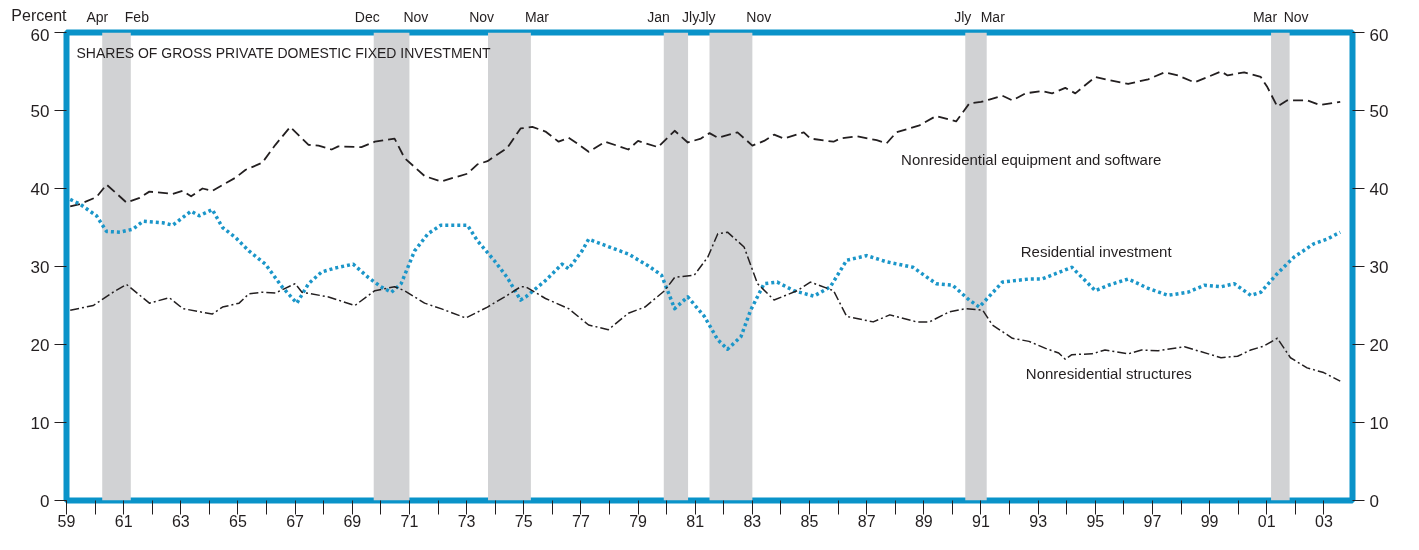 This screenshot has width=1419, height=550. Describe the element at coordinates (137, 16) in the screenshot. I see `text: Feb` at that location.